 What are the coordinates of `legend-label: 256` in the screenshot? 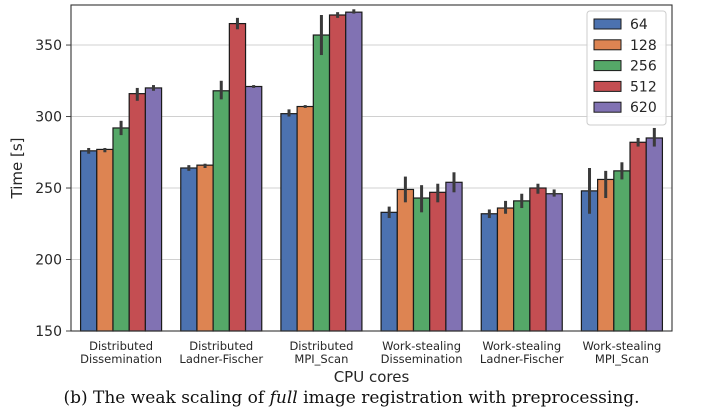 It's located at (643, 67).